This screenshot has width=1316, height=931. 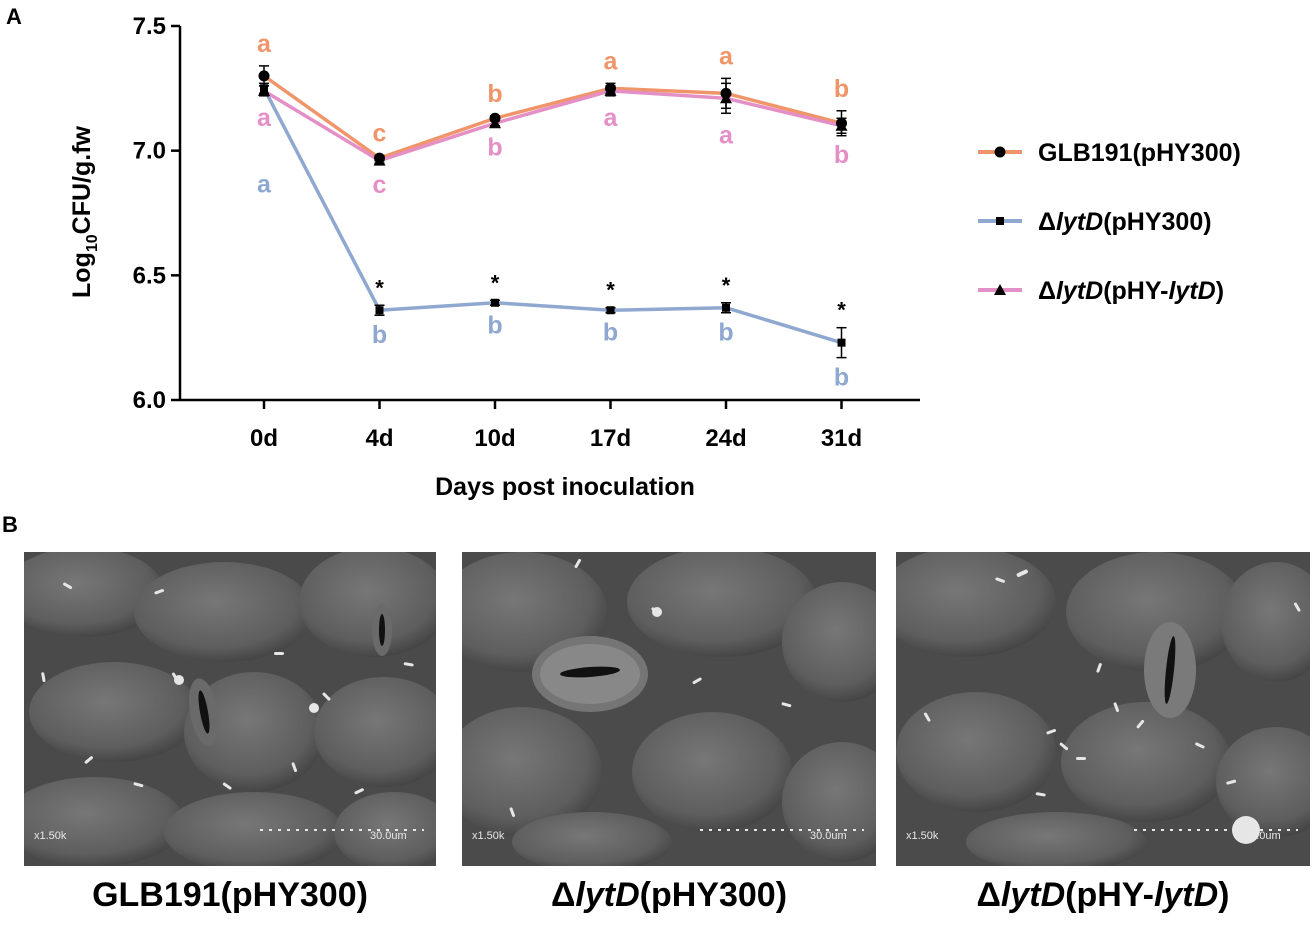 What do you see at coordinates (230, 709) in the screenshot?
I see `micrograph-glb191: x1.50k 30.0um` at bounding box center [230, 709].